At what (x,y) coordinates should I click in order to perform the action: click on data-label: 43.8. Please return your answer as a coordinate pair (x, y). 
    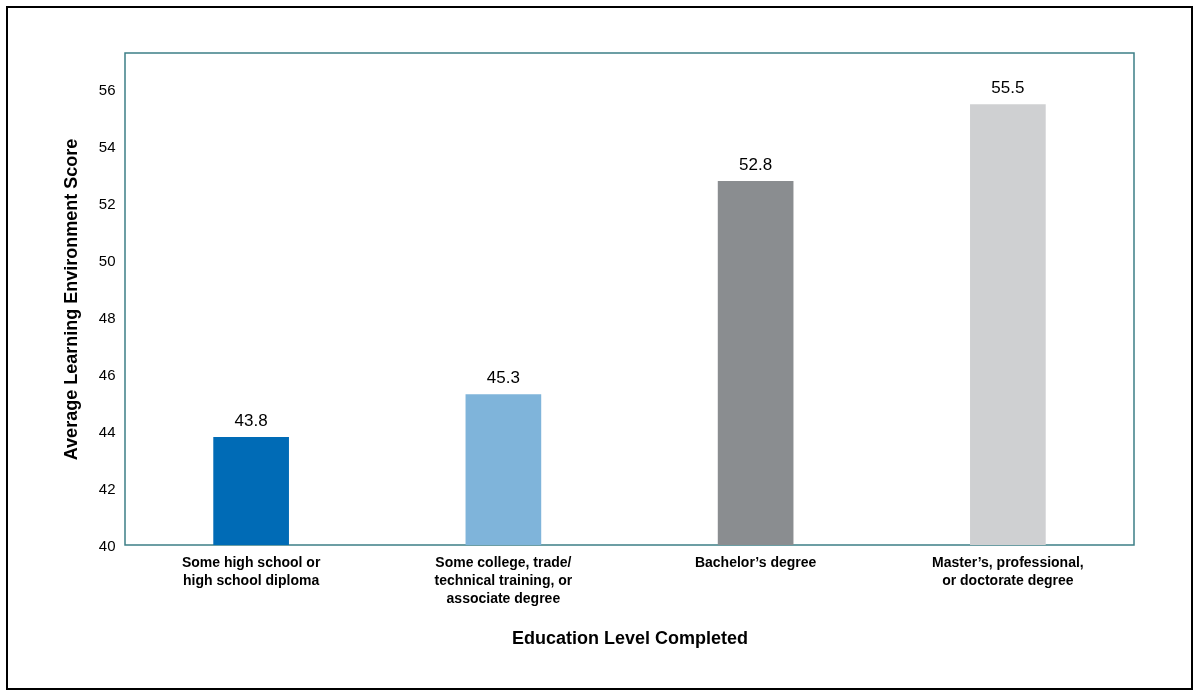
    Looking at the image, I should click on (251, 420).